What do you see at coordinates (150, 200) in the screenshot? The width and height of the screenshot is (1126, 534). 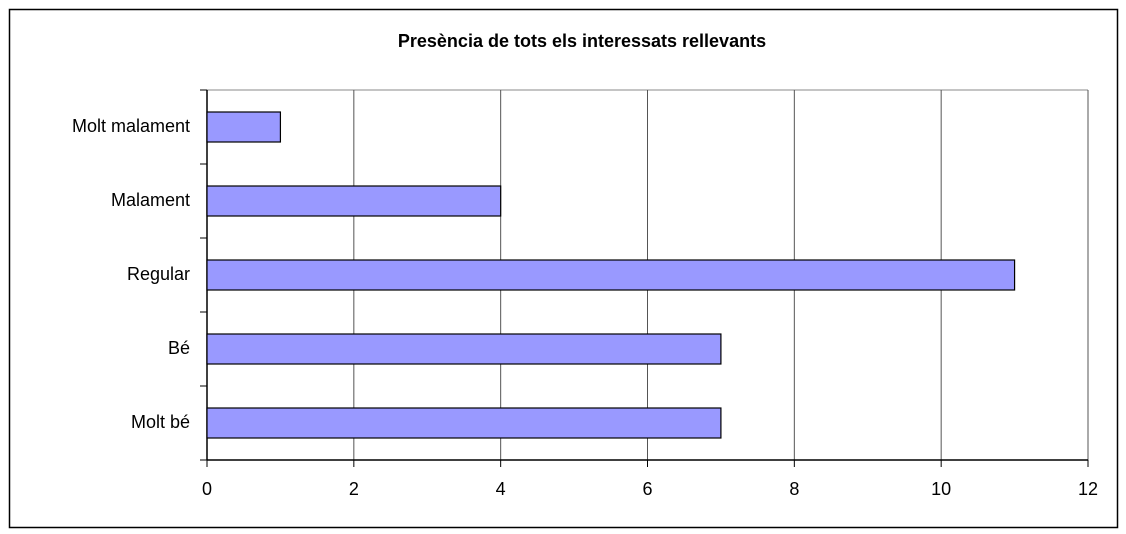 I see `y-tick-label: Malament` at bounding box center [150, 200].